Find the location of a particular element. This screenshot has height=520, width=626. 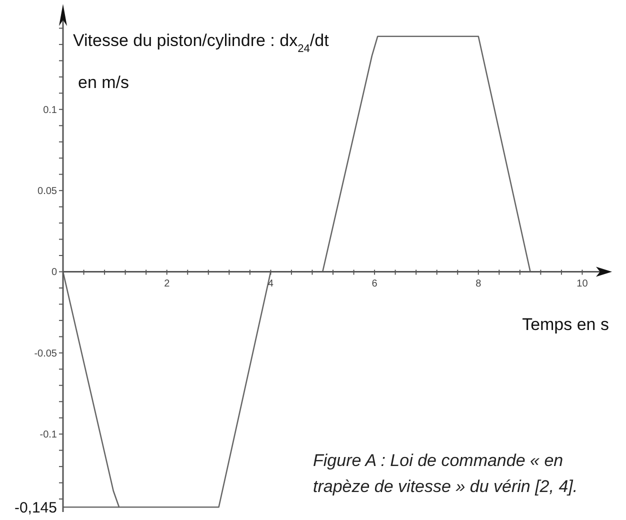

annotation: Figure A : Loi de commande « en trapèze de vitesse » du vérin [2, 4]. is located at coordinates (446, 474).